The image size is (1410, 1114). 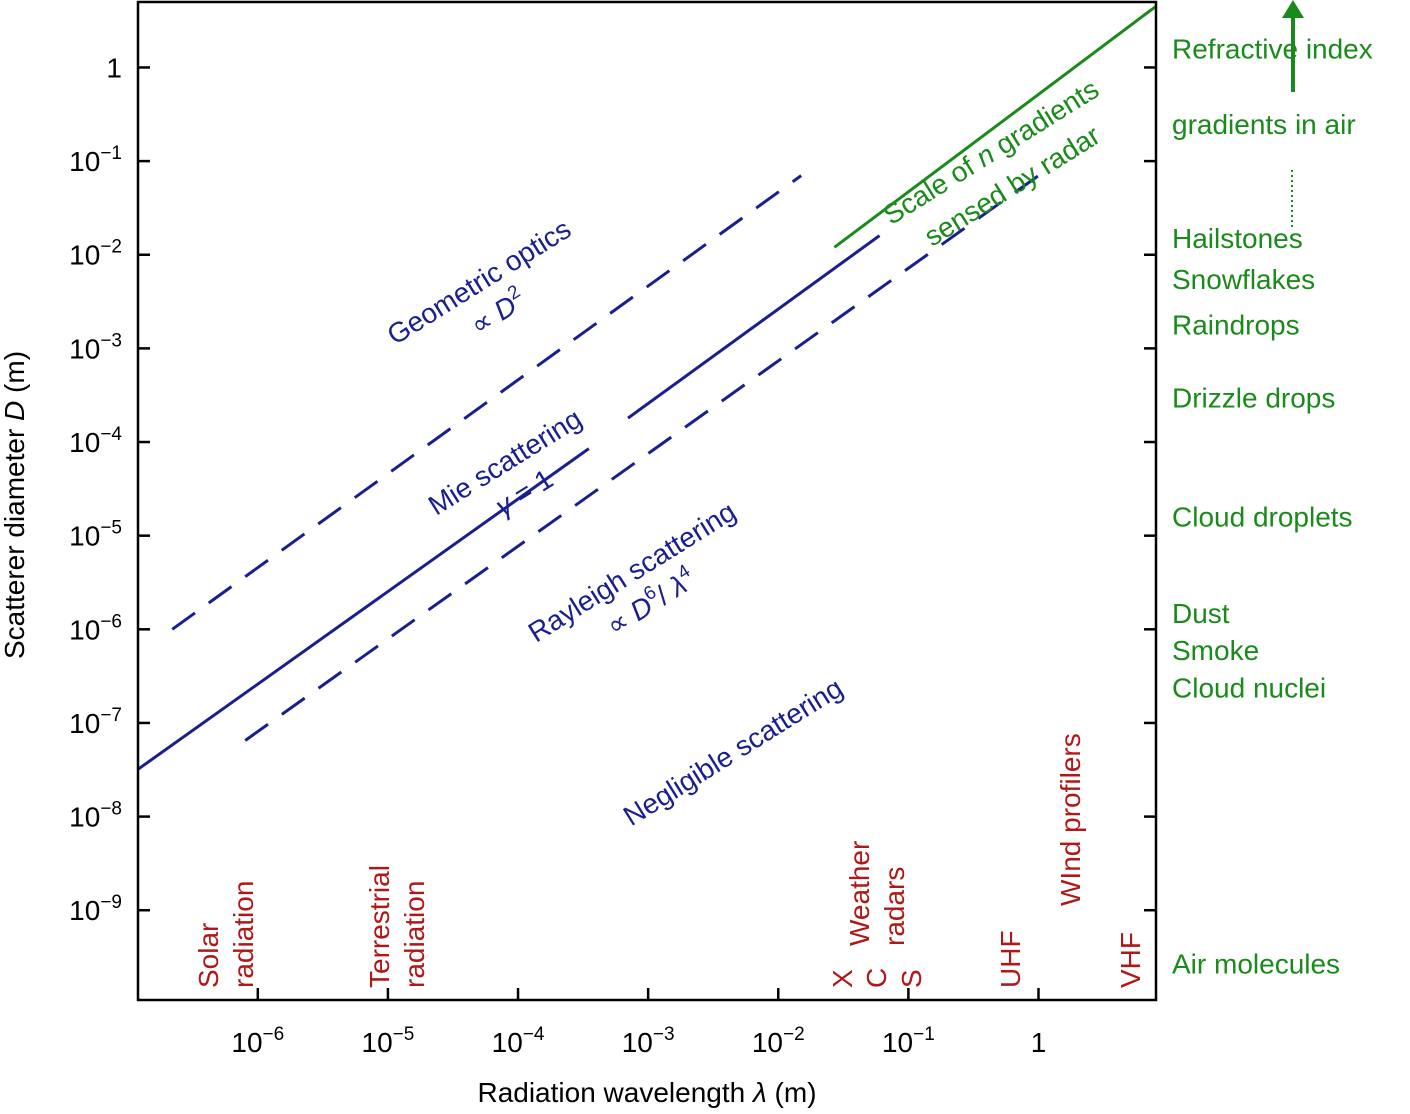 I want to click on y-tick-label: 10⁻⁸, so click(x=95, y=816).